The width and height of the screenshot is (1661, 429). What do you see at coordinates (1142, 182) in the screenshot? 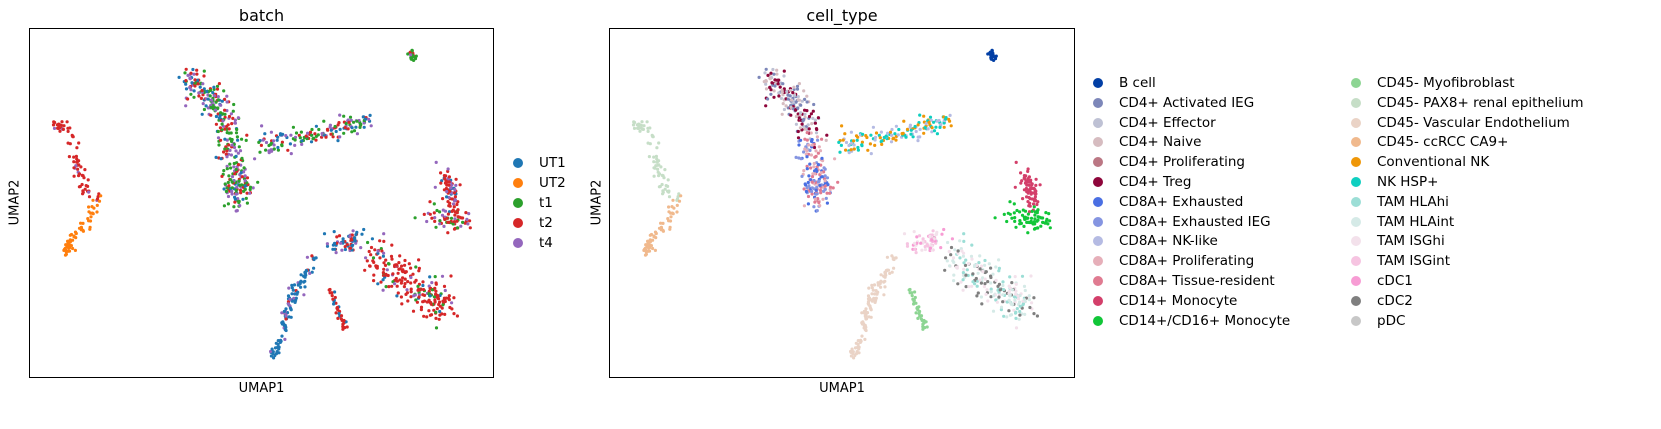
I see `legend-item: CD4+ Treg` at bounding box center [1142, 182].